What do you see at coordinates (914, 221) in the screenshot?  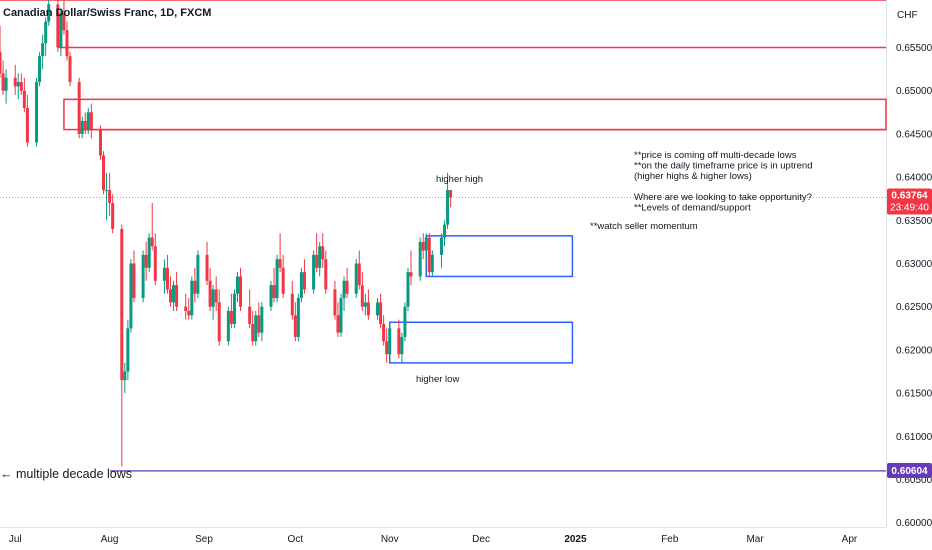 I see `price-tick-label: 0.63500` at bounding box center [914, 221].